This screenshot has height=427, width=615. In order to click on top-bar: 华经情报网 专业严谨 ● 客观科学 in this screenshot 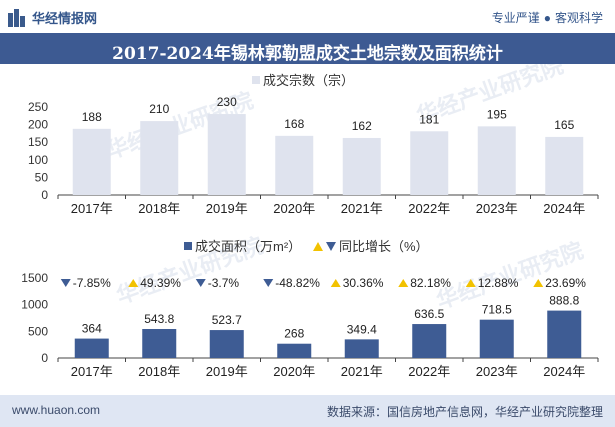, I will do `click(307, 16)`.